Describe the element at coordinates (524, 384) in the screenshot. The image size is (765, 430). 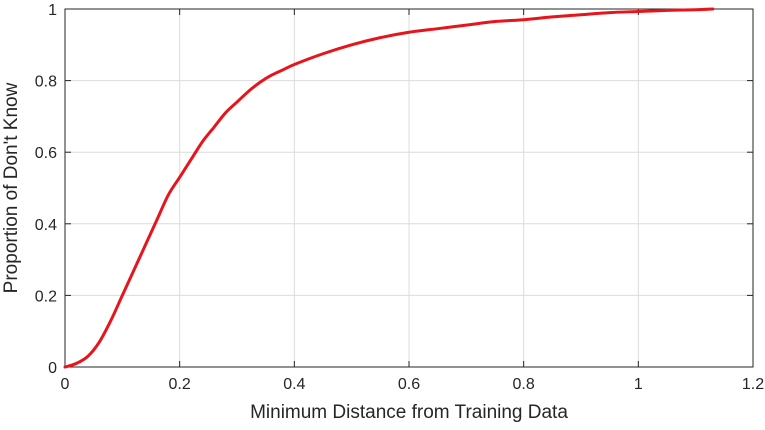
I see `x-tick-label: 0.8` at that location.